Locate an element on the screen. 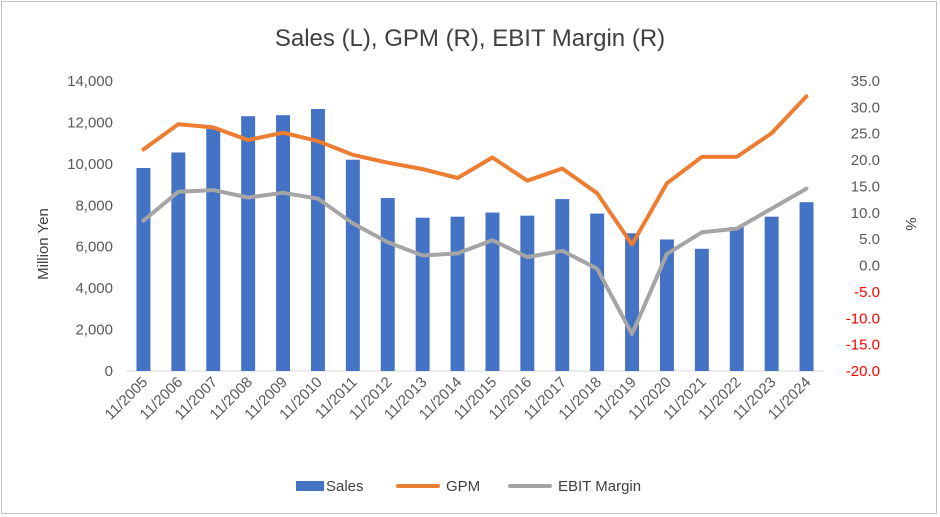 The image size is (940, 517). left-tick-label: 0 is located at coordinates (109, 371).